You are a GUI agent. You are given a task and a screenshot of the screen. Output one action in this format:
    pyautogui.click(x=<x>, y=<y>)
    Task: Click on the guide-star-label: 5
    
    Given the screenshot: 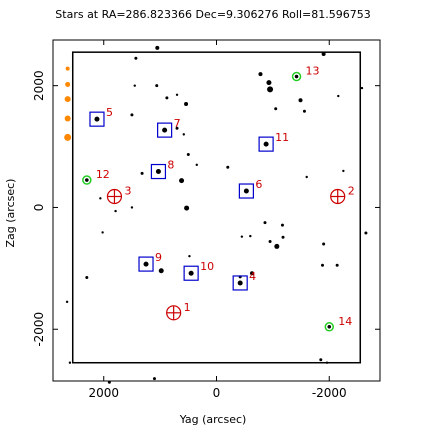 What is the action you would take?
    pyautogui.click(x=109, y=112)
    